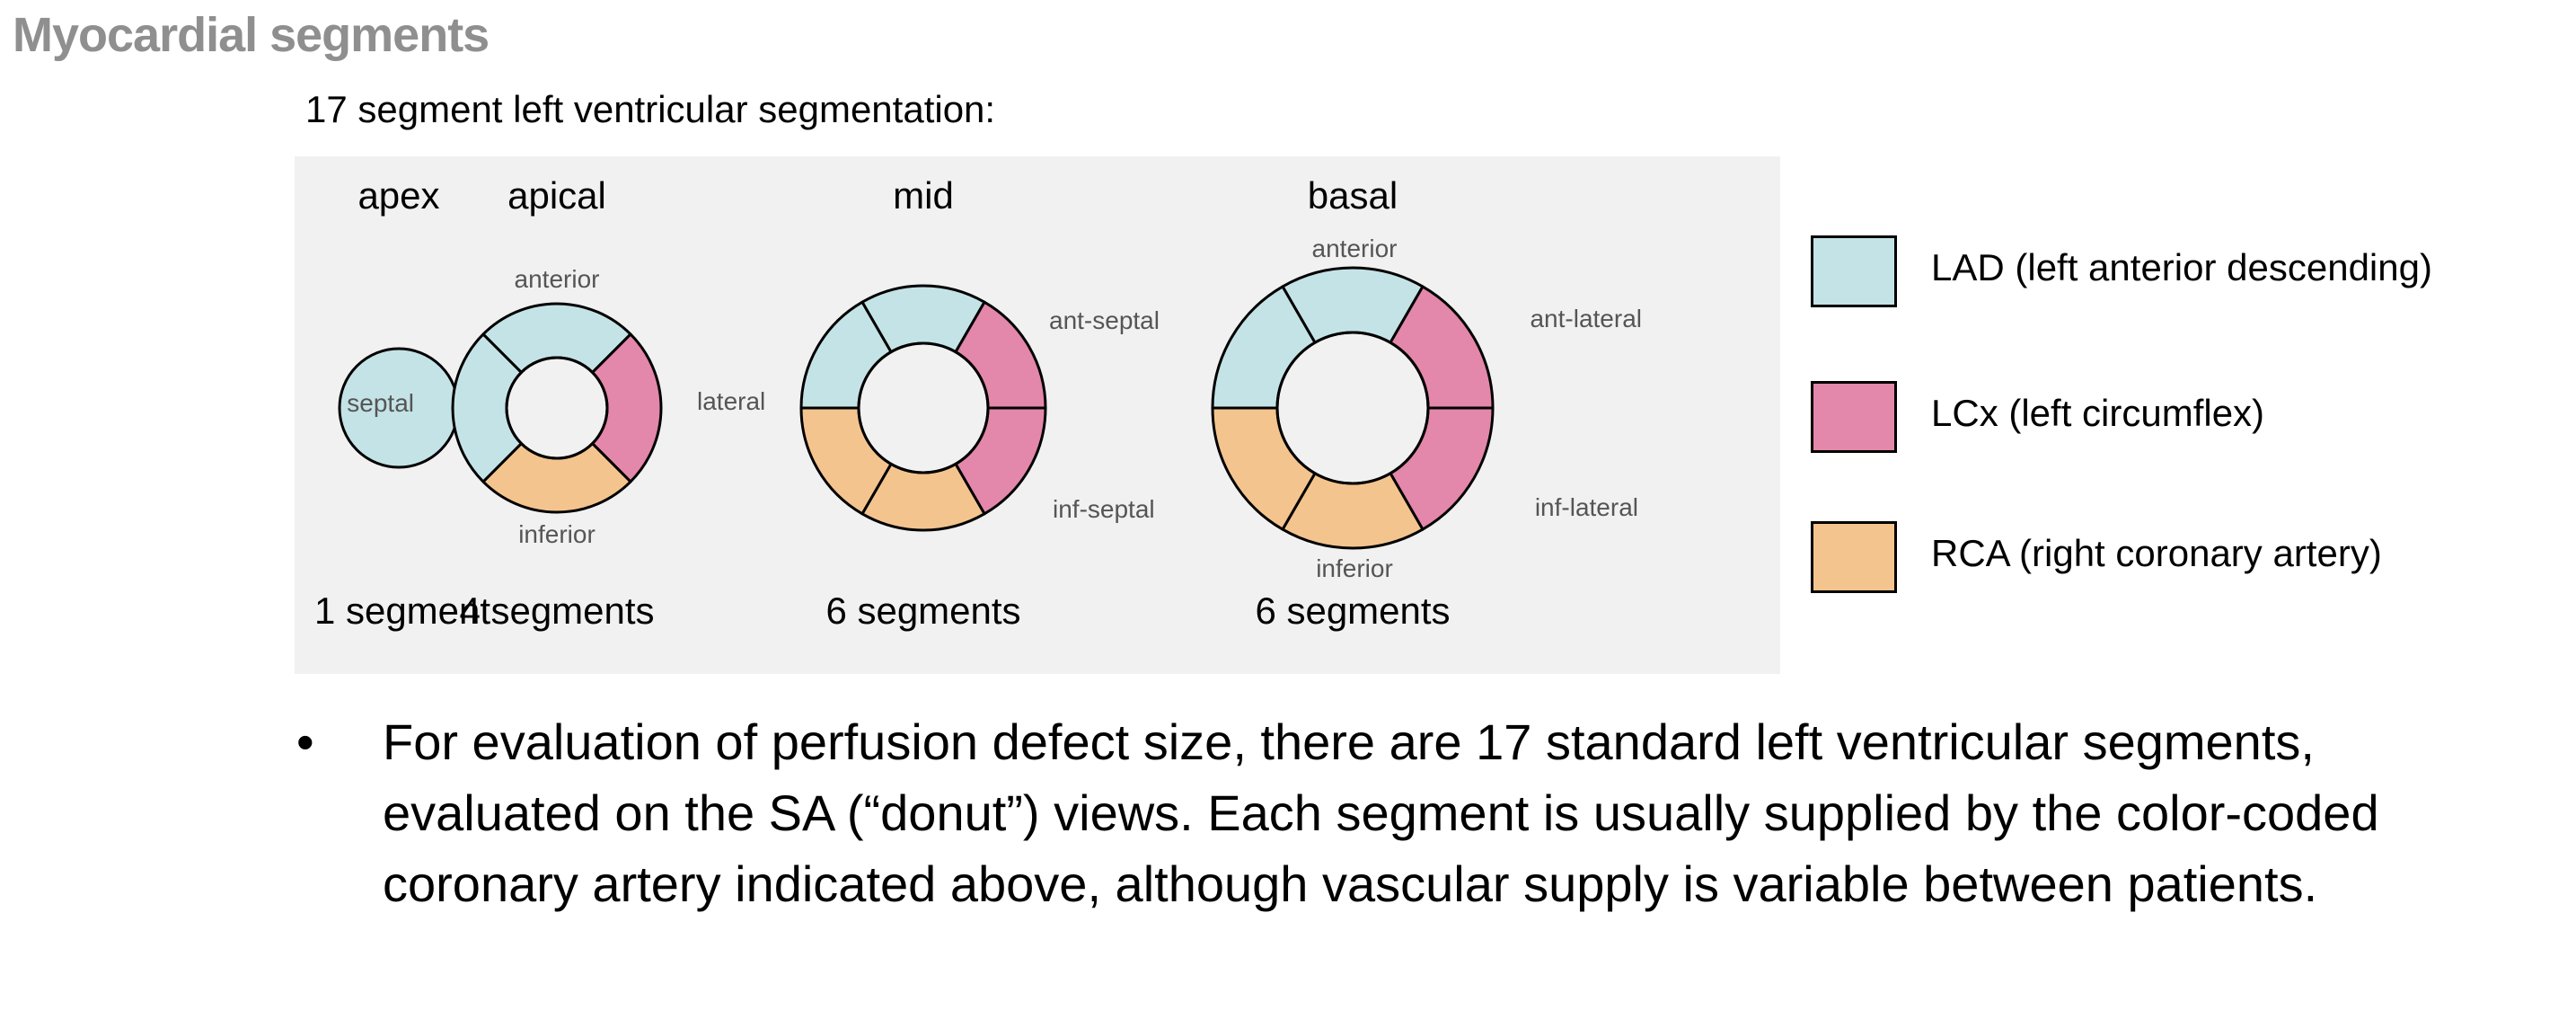 This screenshot has width=2576, height=1028. Describe the element at coordinates (922, 610) in the screenshot. I see `segment-count-mid: 6 segments` at that location.